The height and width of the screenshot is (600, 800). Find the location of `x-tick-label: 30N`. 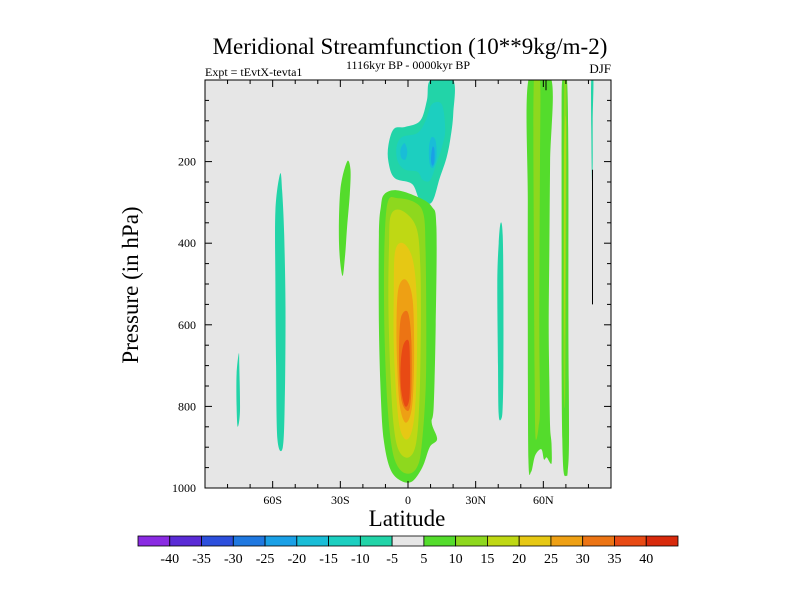

x-tick-label: 30N is located at coordinates (475, 500).